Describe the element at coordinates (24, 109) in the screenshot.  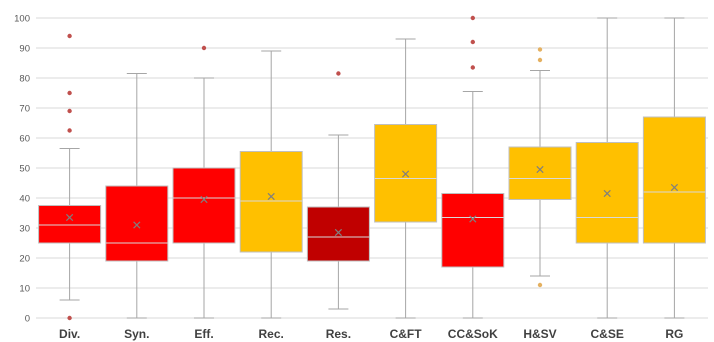
I see `y-tick-label: 70` at that location.